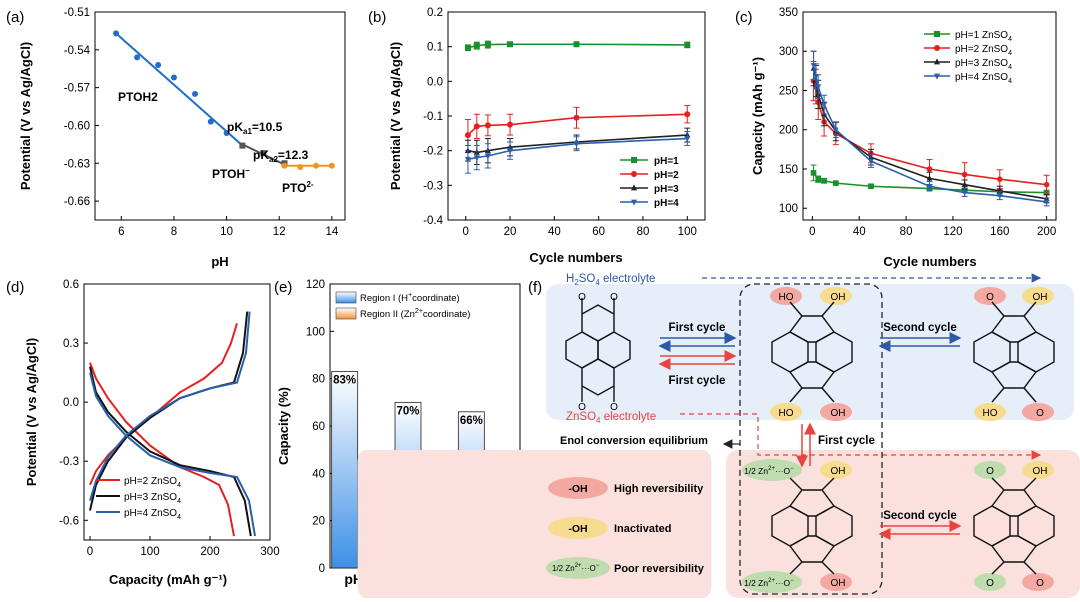 The width and height of the screenshot is (1080, 602). I want to click on center-bottom-oh-4: OH, so click(838, 583).